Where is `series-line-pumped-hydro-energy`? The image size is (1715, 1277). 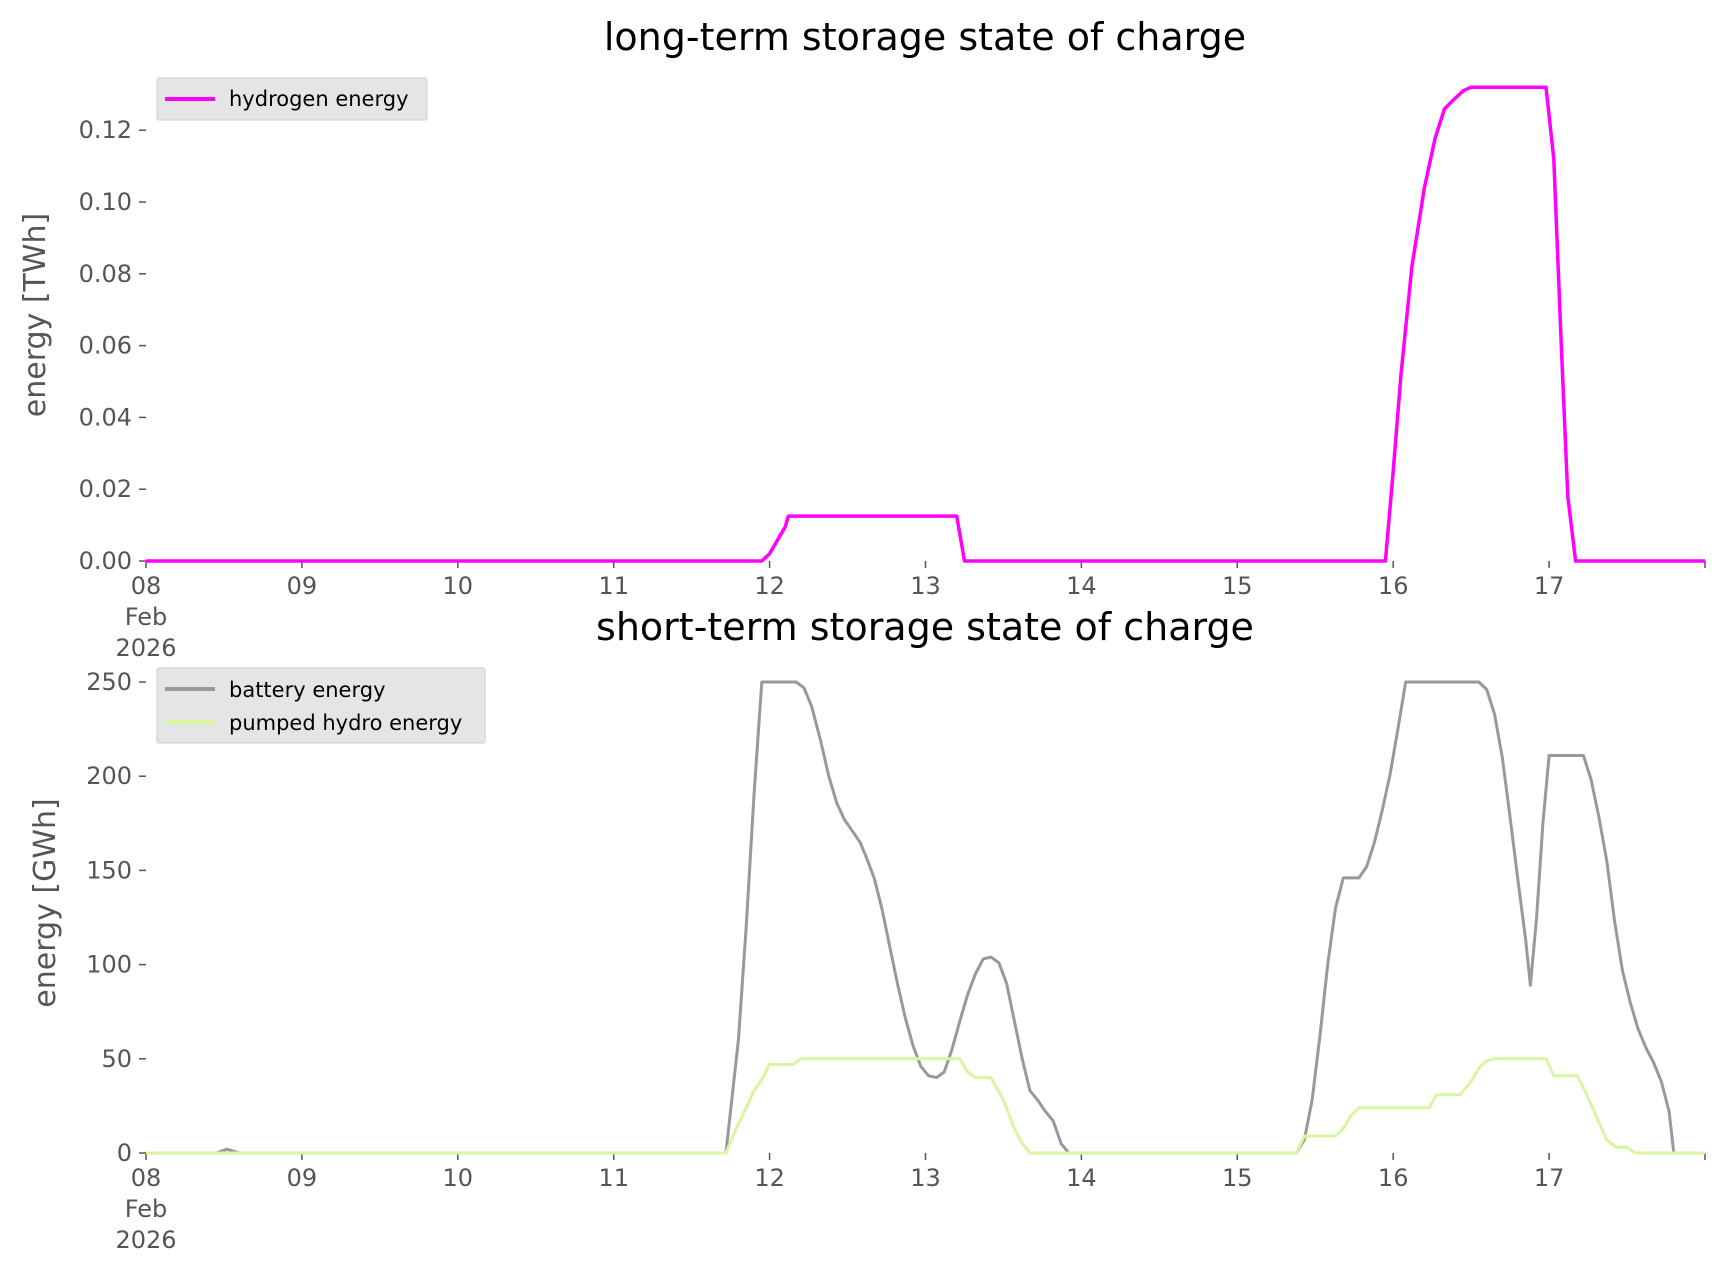 series-line-pumped-hydro-energy is located at coordinates (925, 1106).